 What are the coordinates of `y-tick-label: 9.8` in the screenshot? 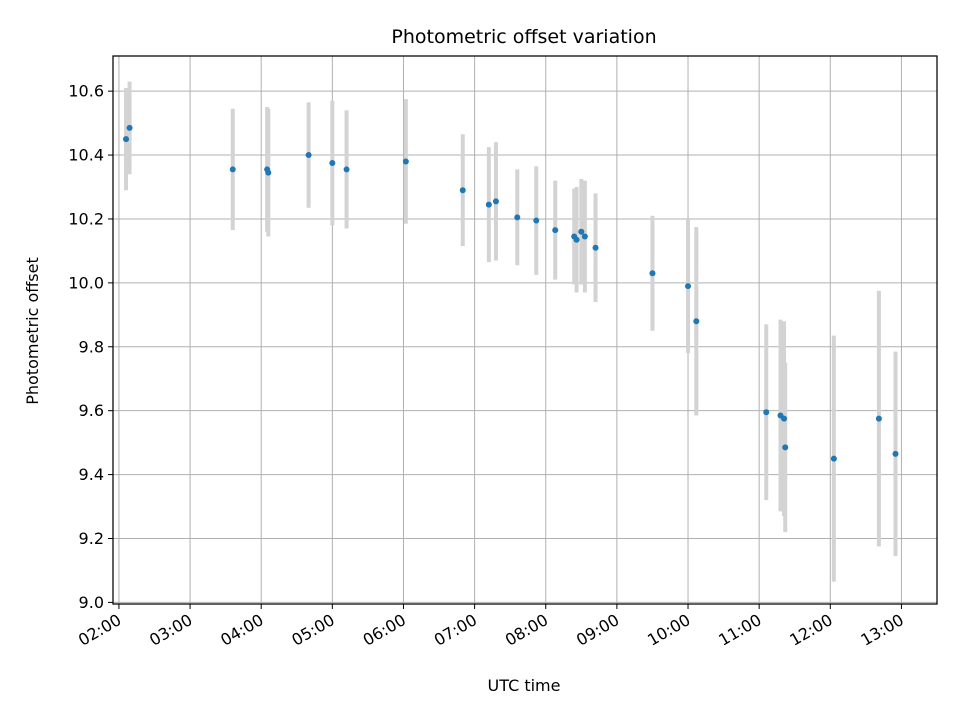 It's located at (91, 346).